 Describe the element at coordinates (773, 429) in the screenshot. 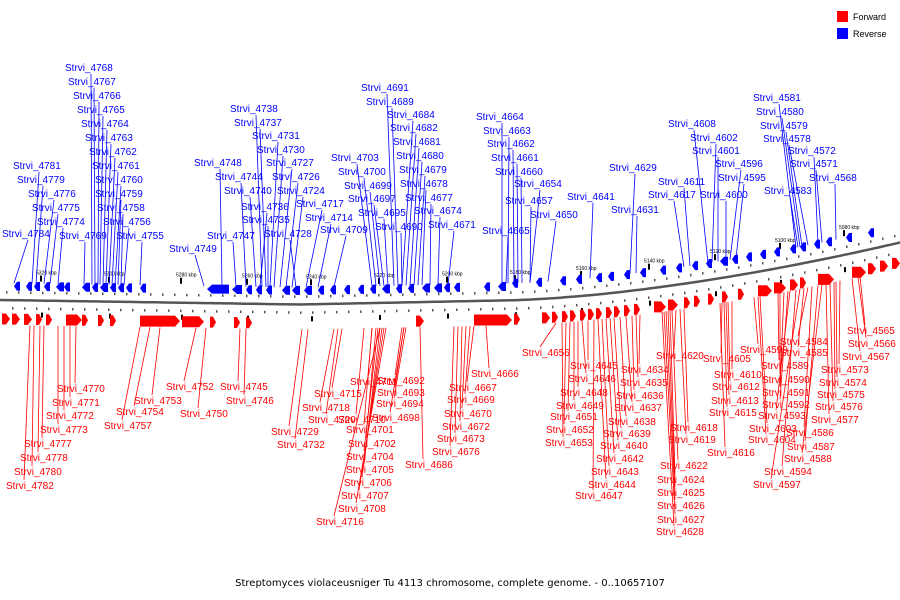

I see `gene-label: Strvi_4603` at that location.